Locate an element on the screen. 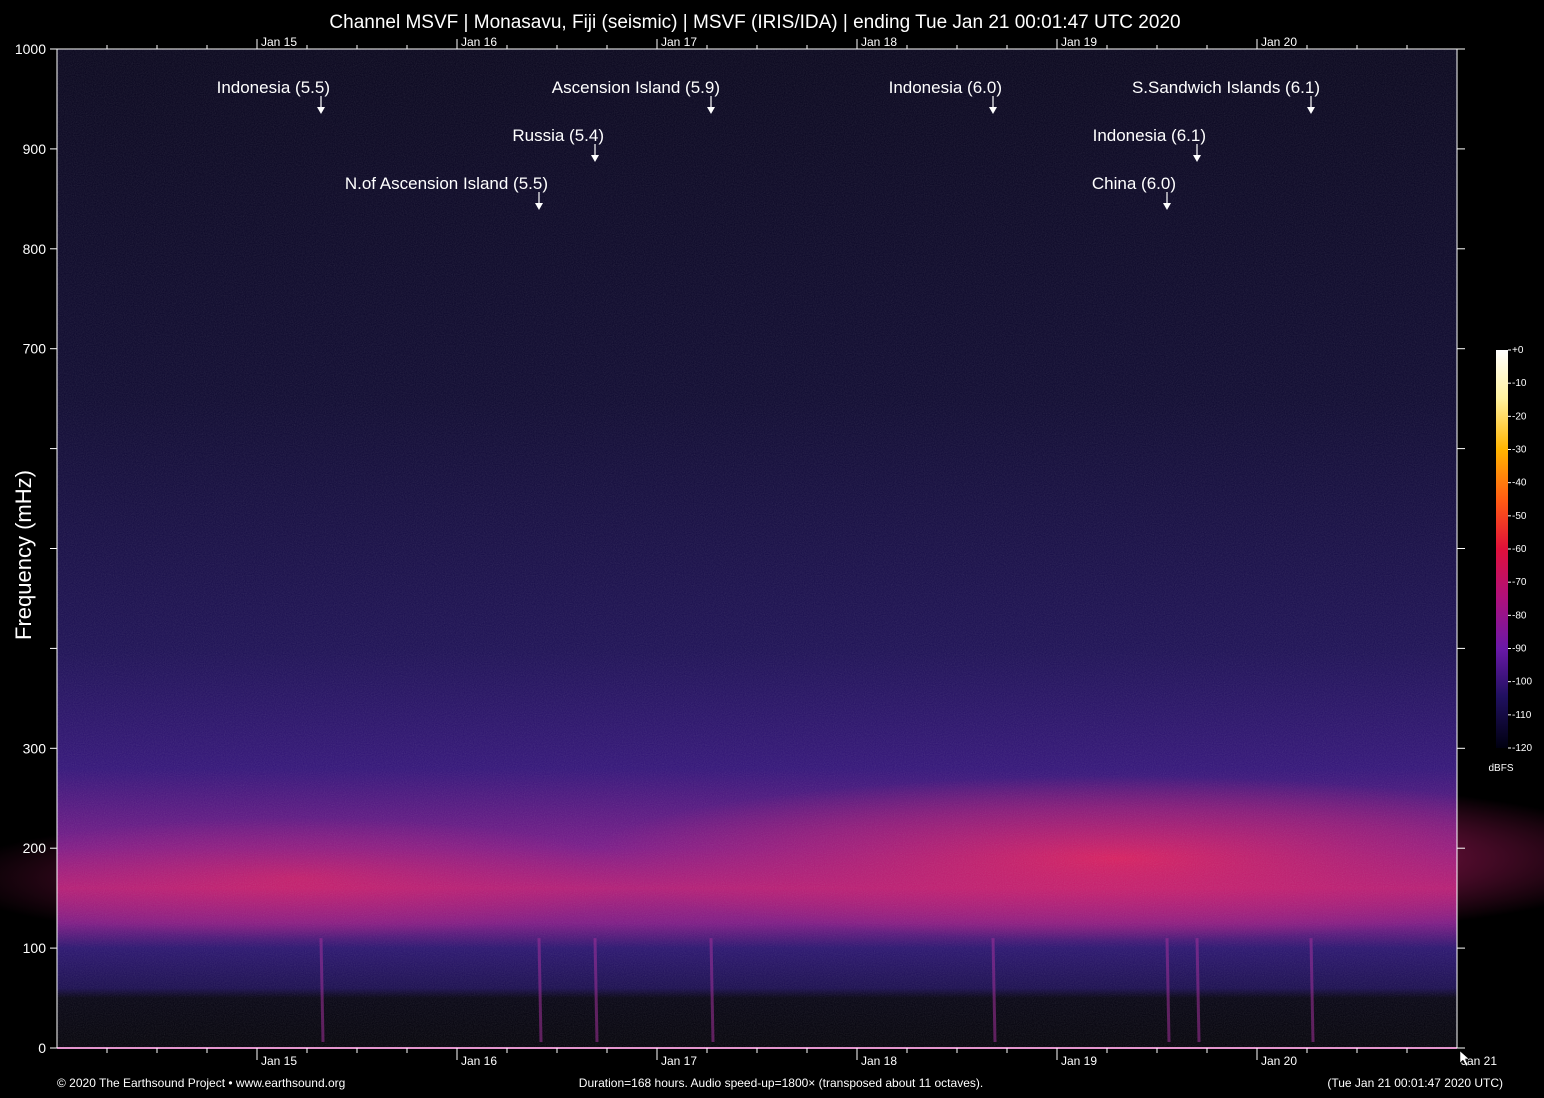 The image size is (1544, 1098). colorbar-unit: dBFS is located at coordinates (1500, 768).